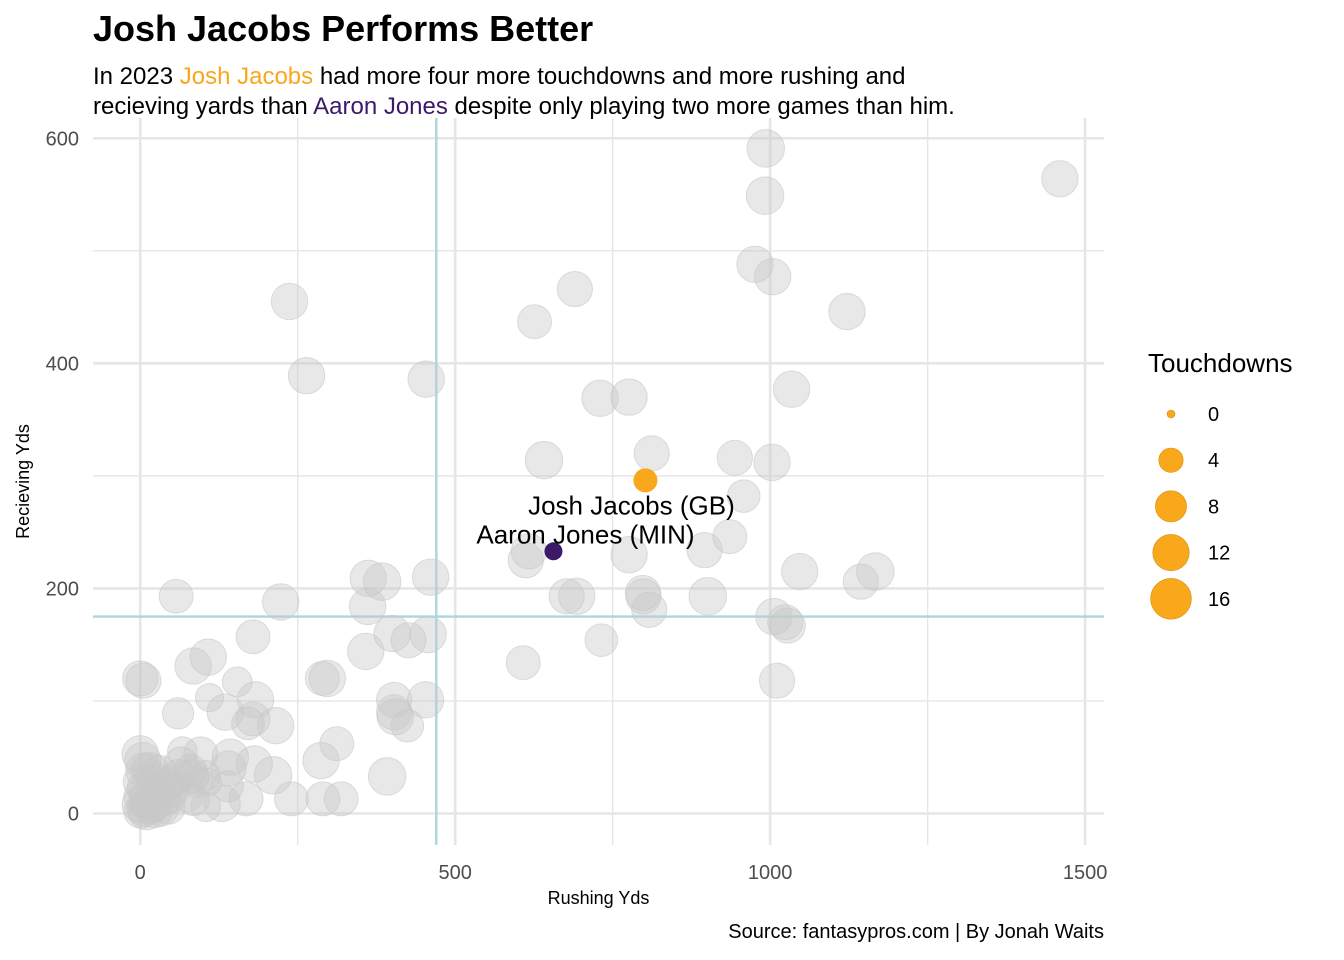 This screenshot has height=960, width=1344. I want to click on x-axis-title: Rushing Yds, so click(599, 898).